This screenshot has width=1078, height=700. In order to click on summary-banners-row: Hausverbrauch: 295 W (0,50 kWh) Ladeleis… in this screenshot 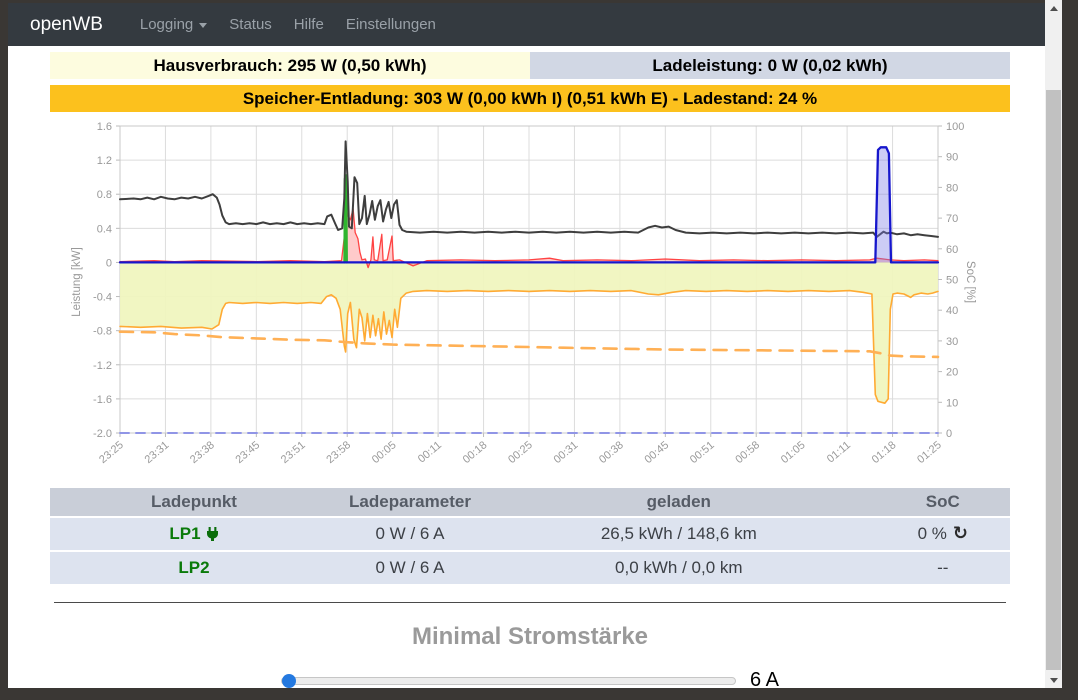, I will do `click(530, 65)`.